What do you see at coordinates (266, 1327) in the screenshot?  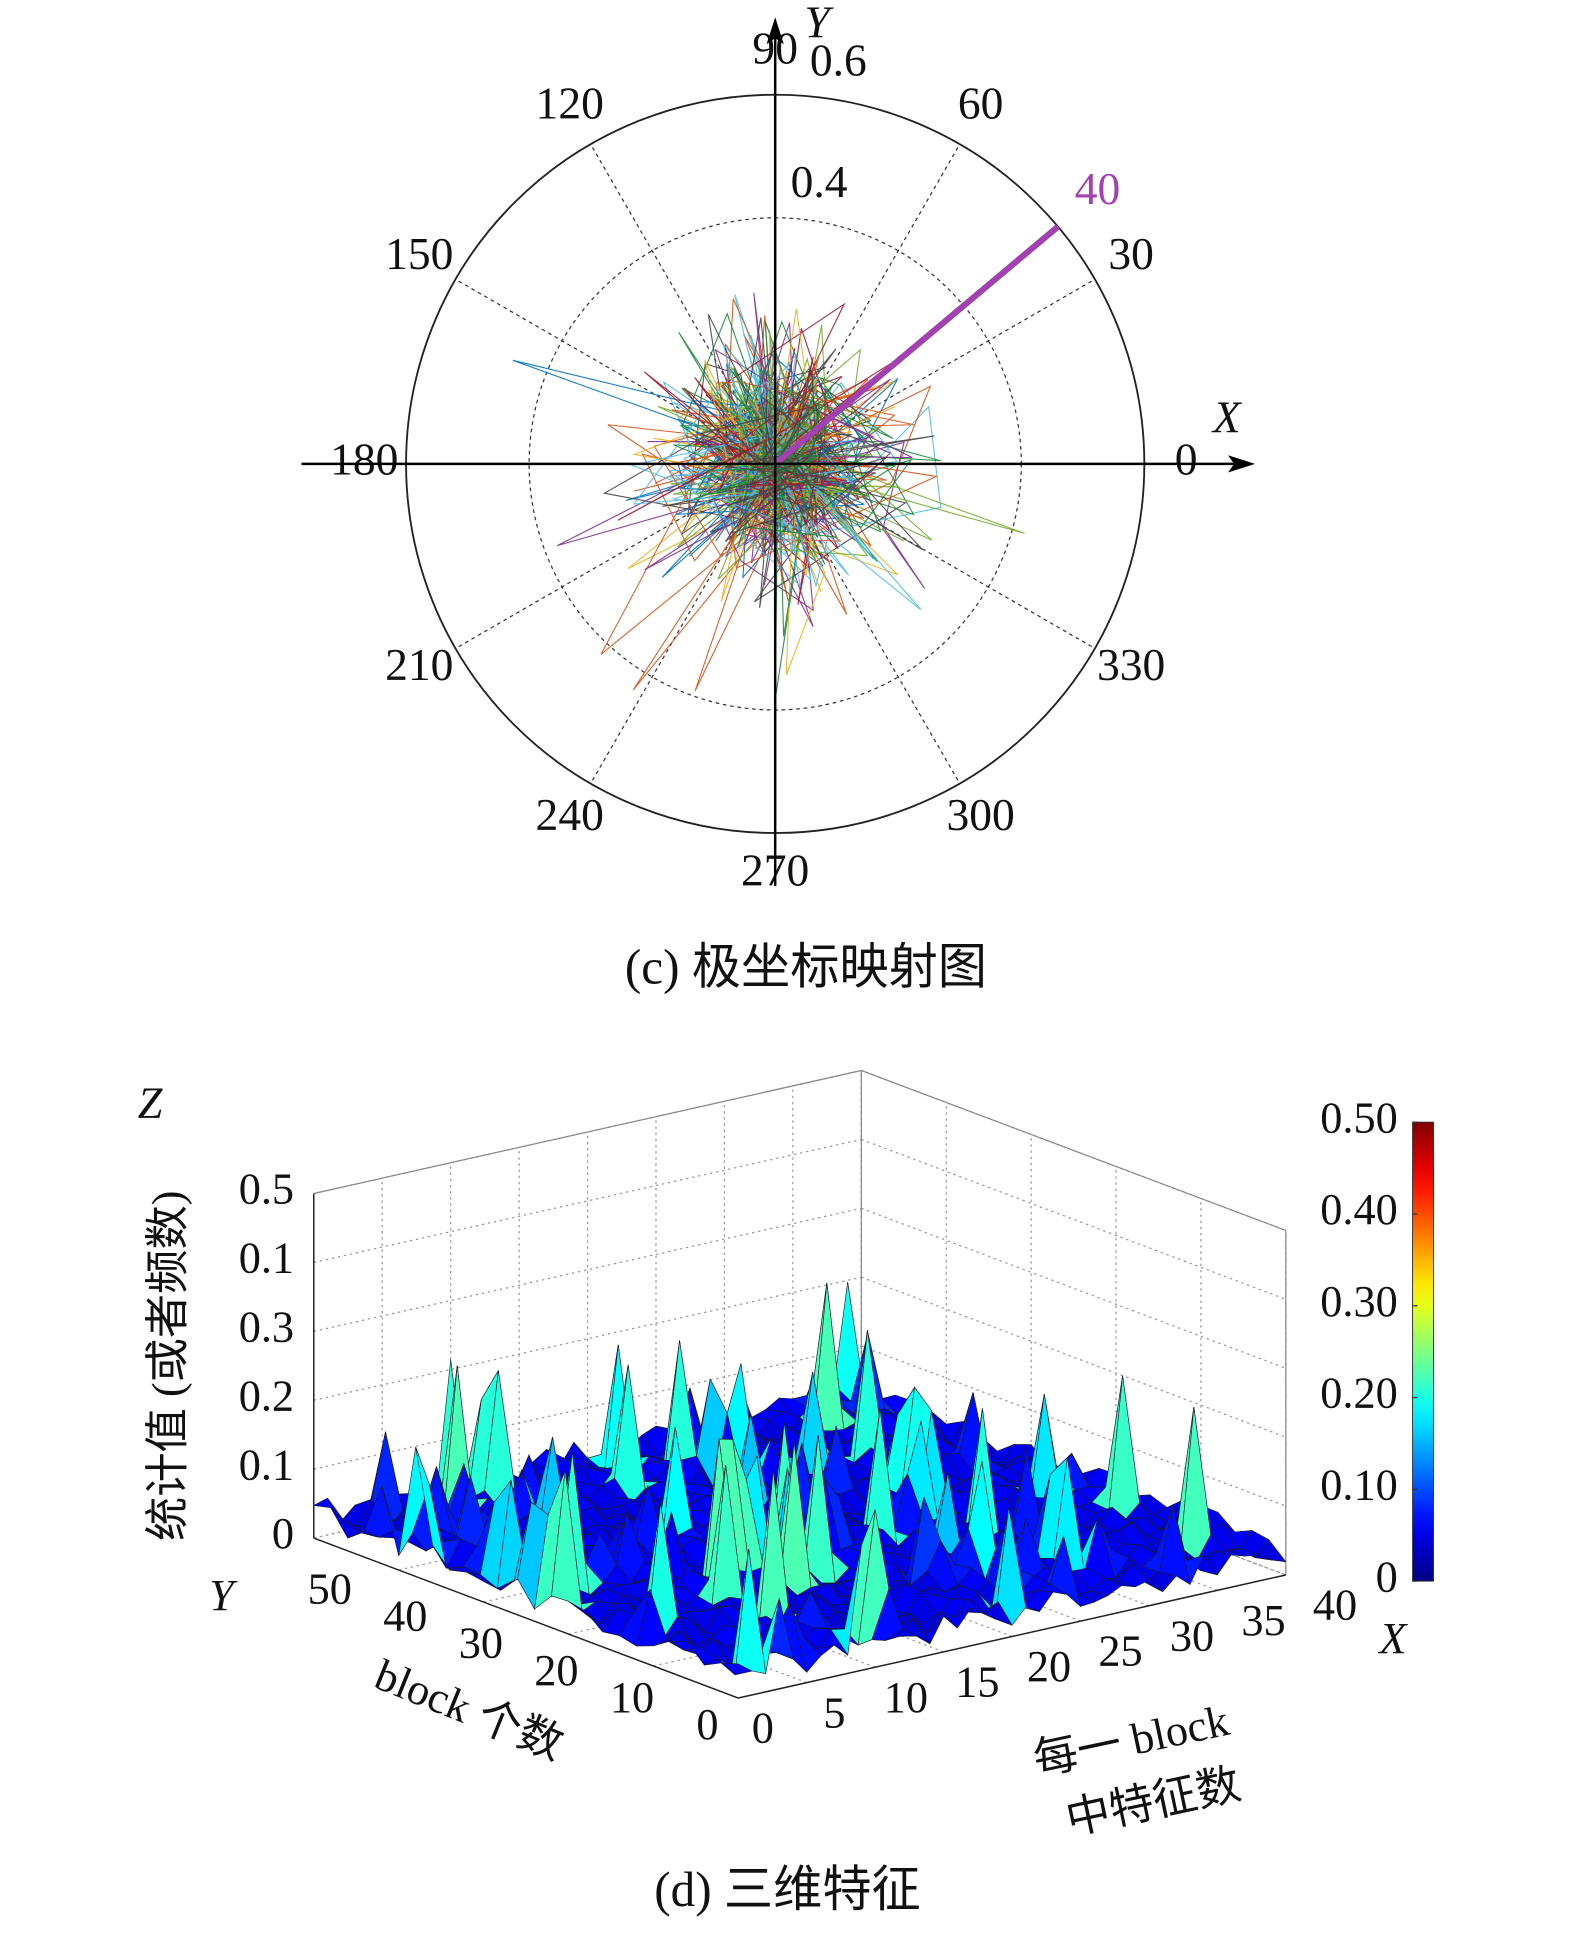 I see `z-tick-label: 0.3` at bounding box center [266, 1327].